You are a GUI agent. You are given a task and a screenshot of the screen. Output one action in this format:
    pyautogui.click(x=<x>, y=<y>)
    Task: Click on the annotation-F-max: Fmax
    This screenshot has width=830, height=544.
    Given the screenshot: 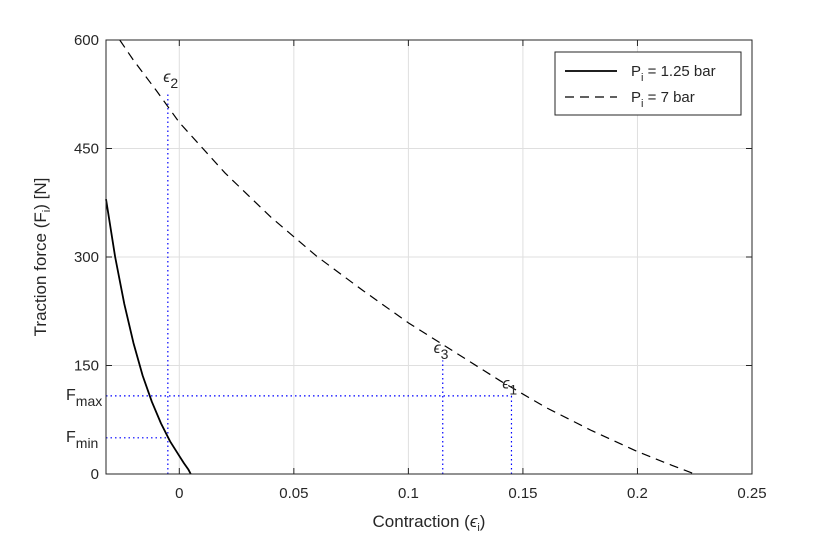 What is the action you would take?
    pyautogui.click(x=84, y=398)
    